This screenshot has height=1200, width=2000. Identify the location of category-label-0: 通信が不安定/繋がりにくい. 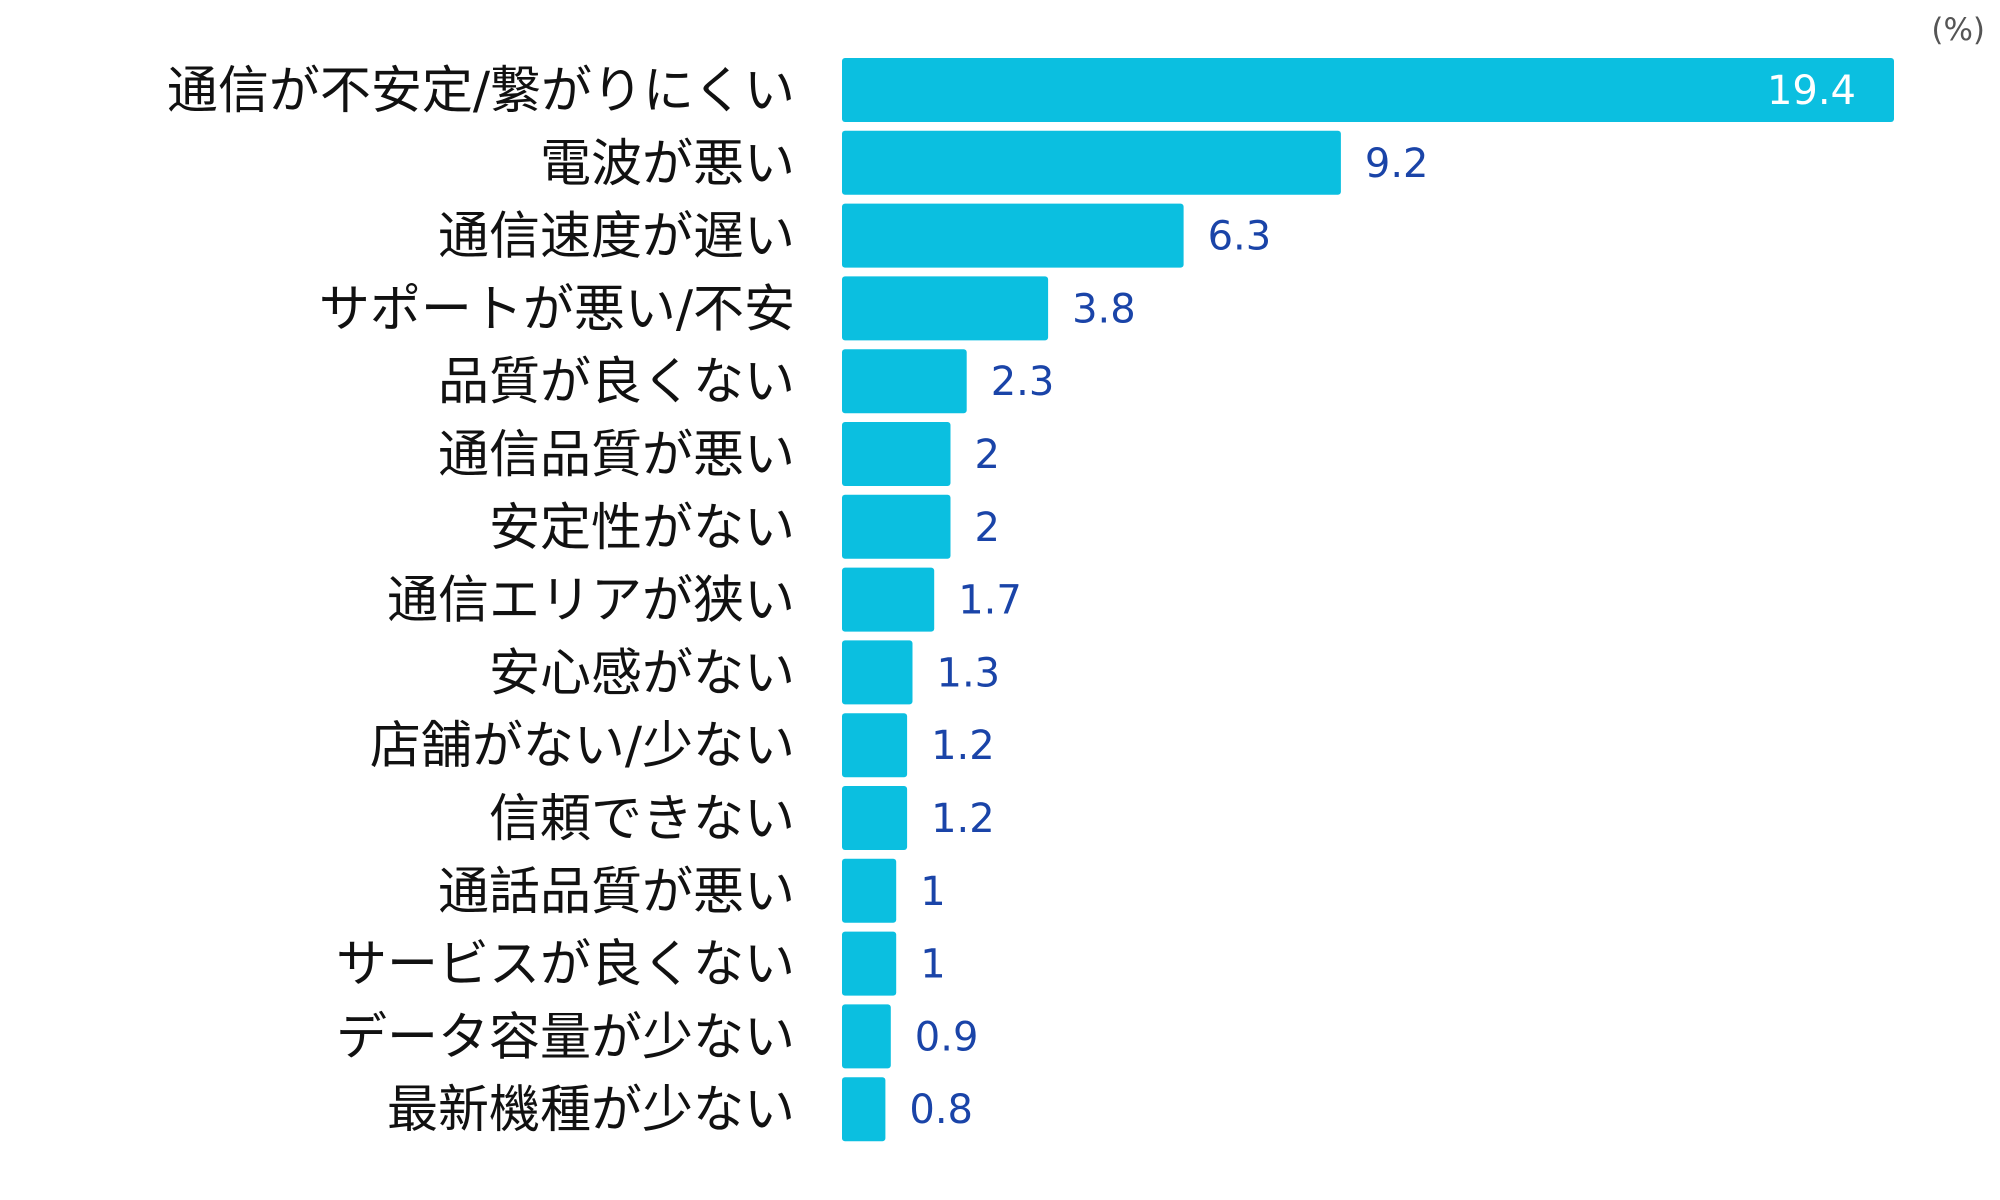
(481, 91).